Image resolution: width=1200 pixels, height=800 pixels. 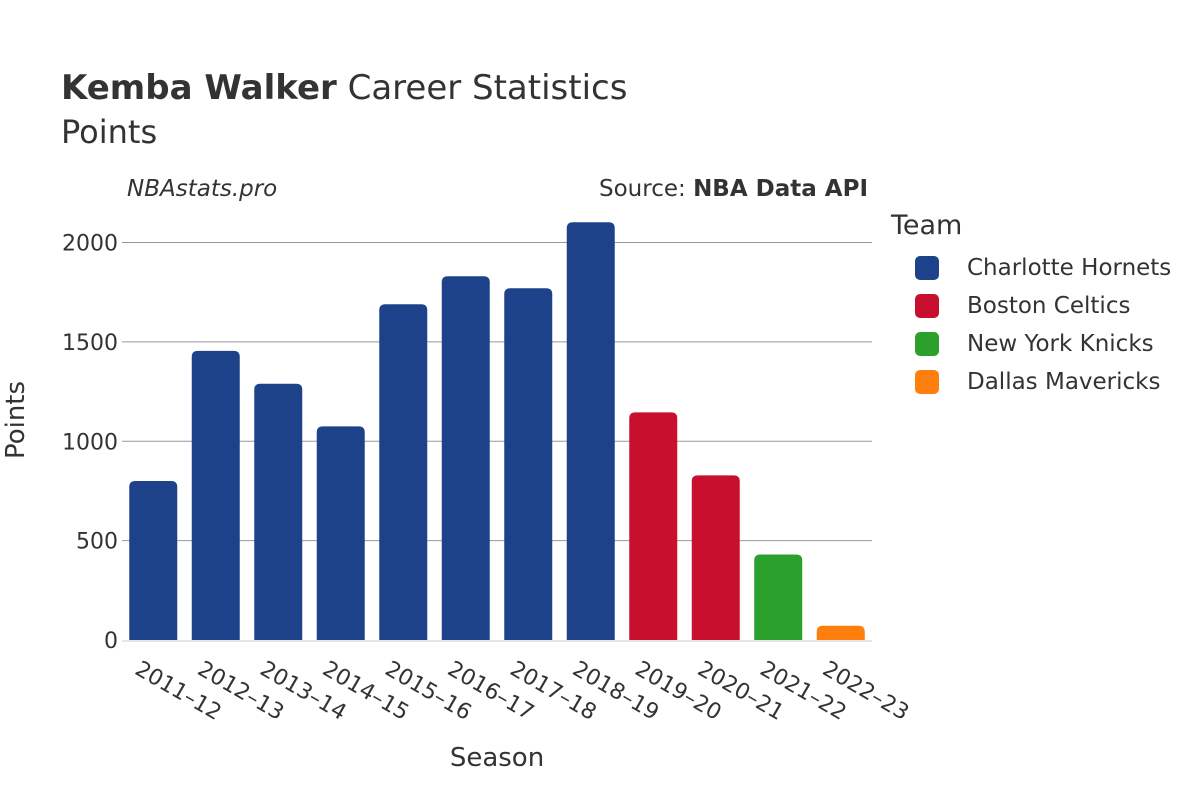 What do you see at coordinates (16, 420) in the screenshot?
I see `y-axis-label: Points` at bounding box center [16, 420].